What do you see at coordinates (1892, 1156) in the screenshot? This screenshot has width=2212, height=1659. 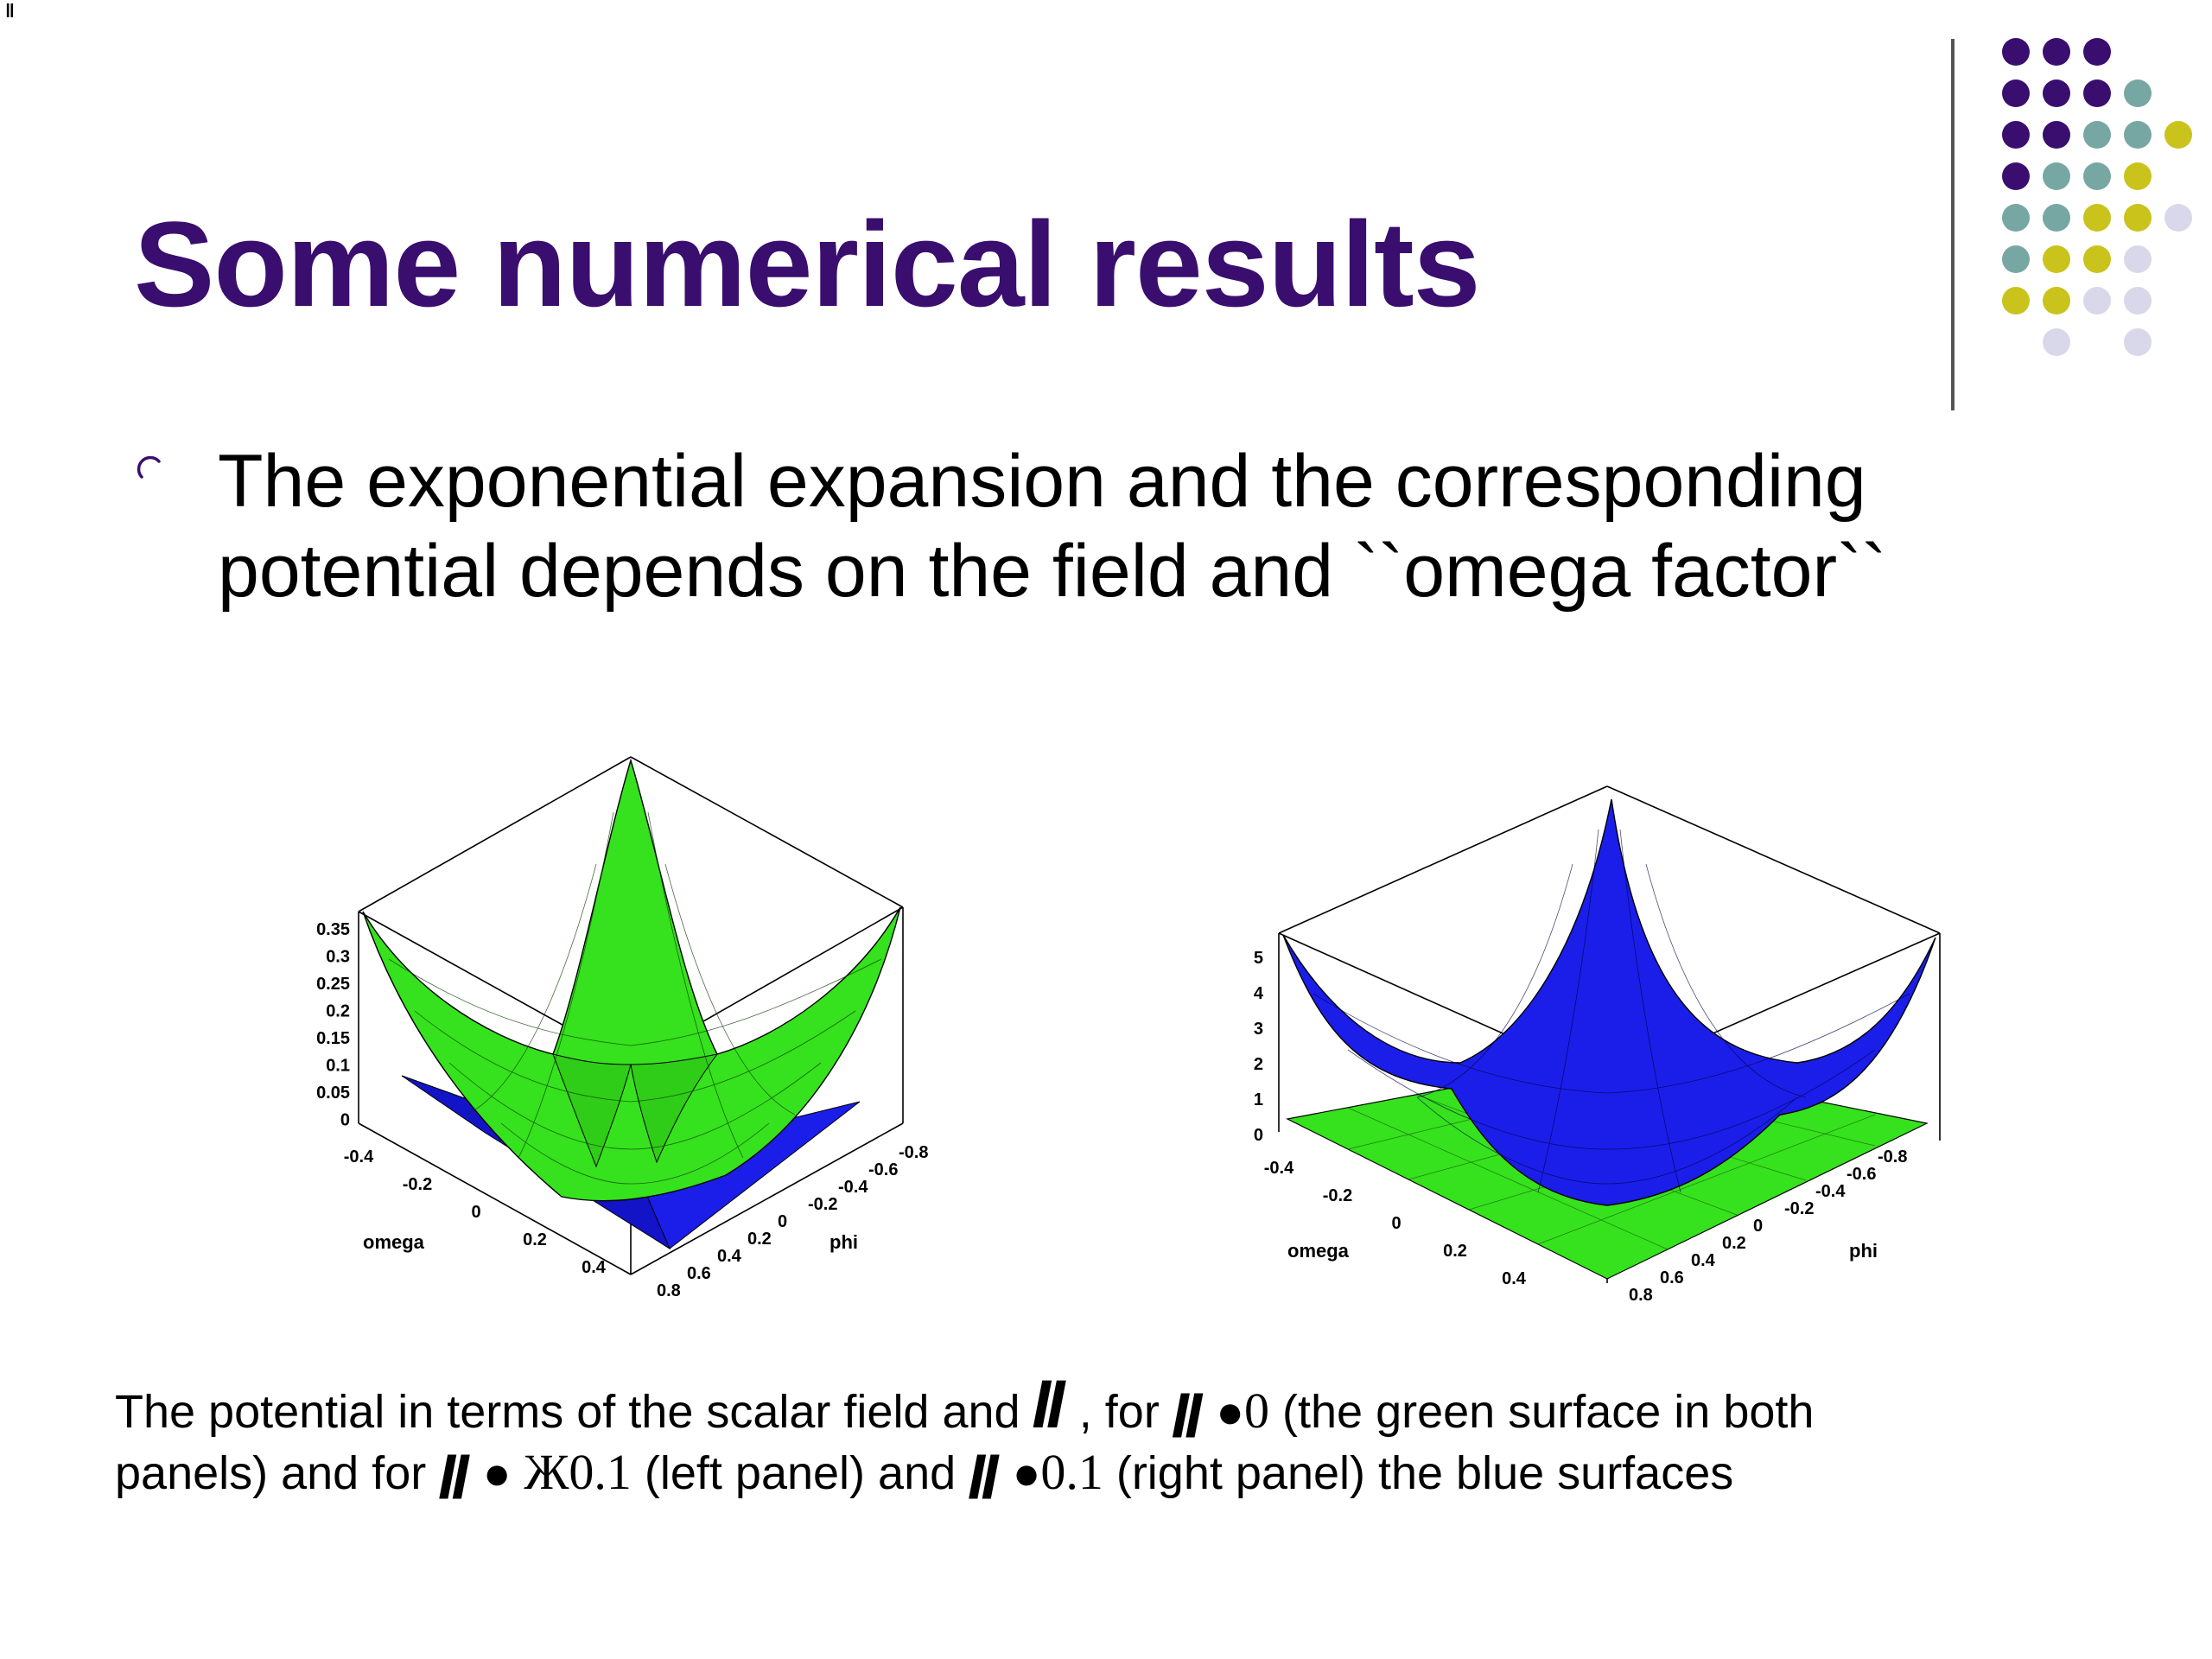 I see `right-phi-tick-label: -0.8` at bounding box center [1892, 1156].